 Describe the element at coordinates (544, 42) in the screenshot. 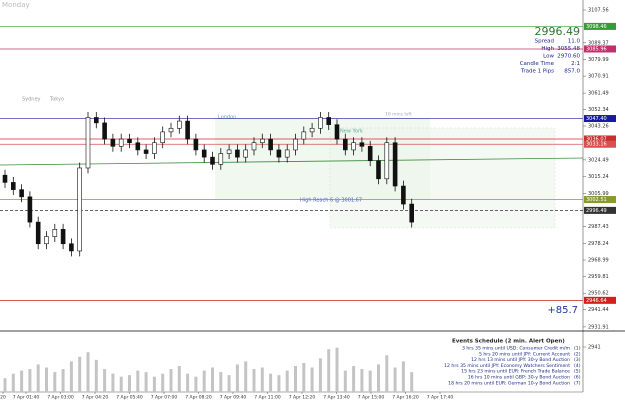

I see `info-label: Spread` at that location.